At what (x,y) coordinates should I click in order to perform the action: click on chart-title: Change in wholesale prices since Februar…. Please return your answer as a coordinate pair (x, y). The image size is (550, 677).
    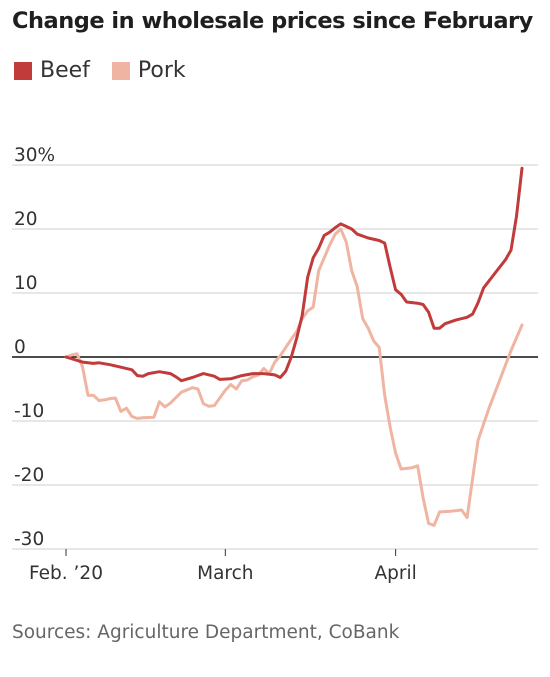
    Looking at the image, I should click on (272, 21).